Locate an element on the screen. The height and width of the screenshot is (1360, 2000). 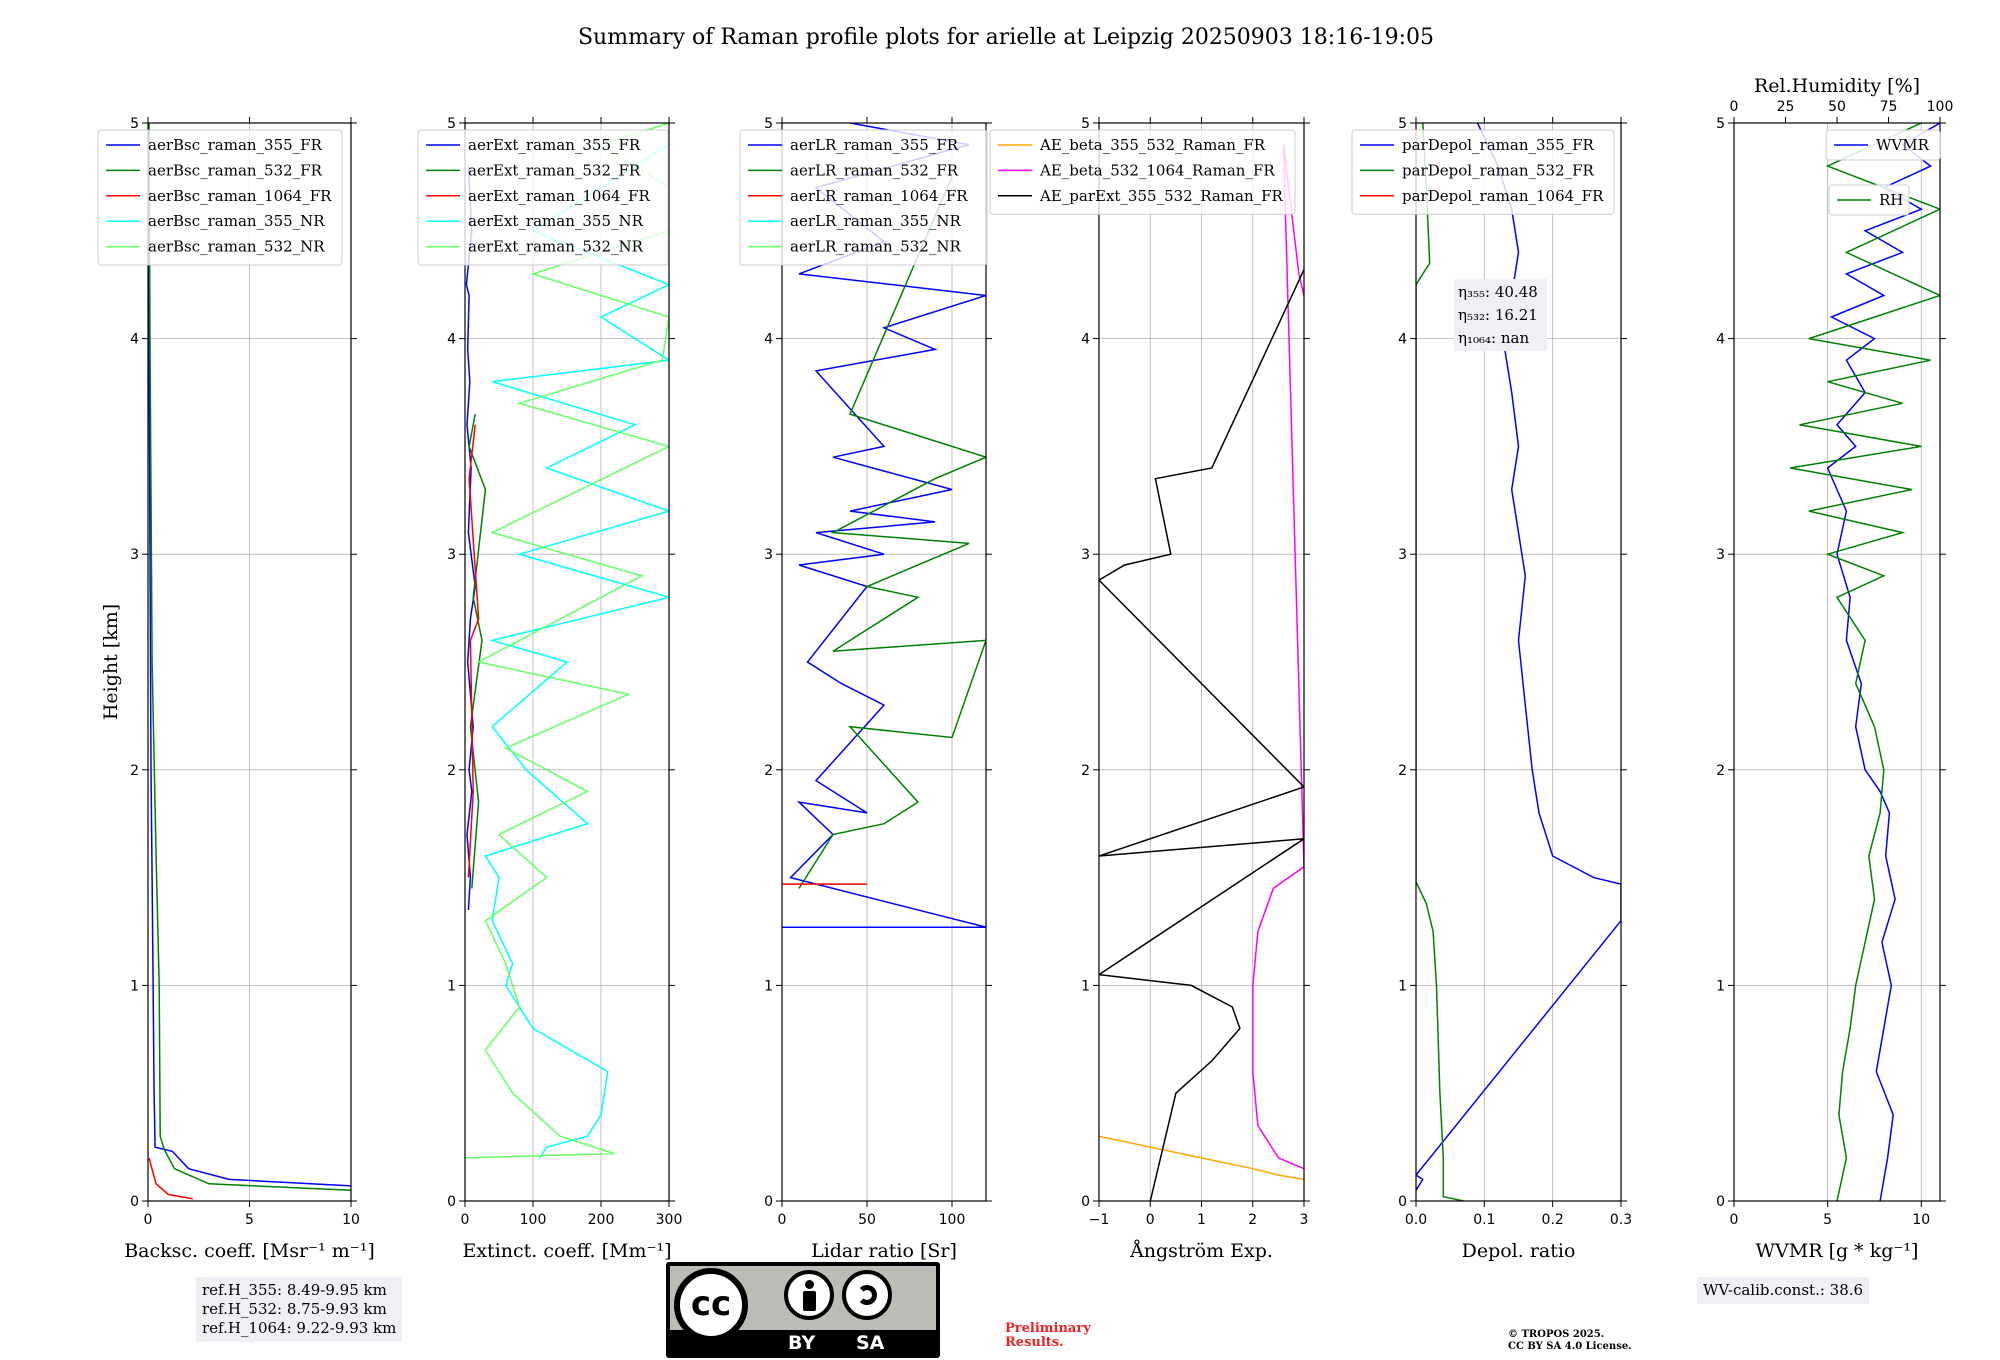
x-tick-label: 0.1 is located at coordinates (1484, 1220).